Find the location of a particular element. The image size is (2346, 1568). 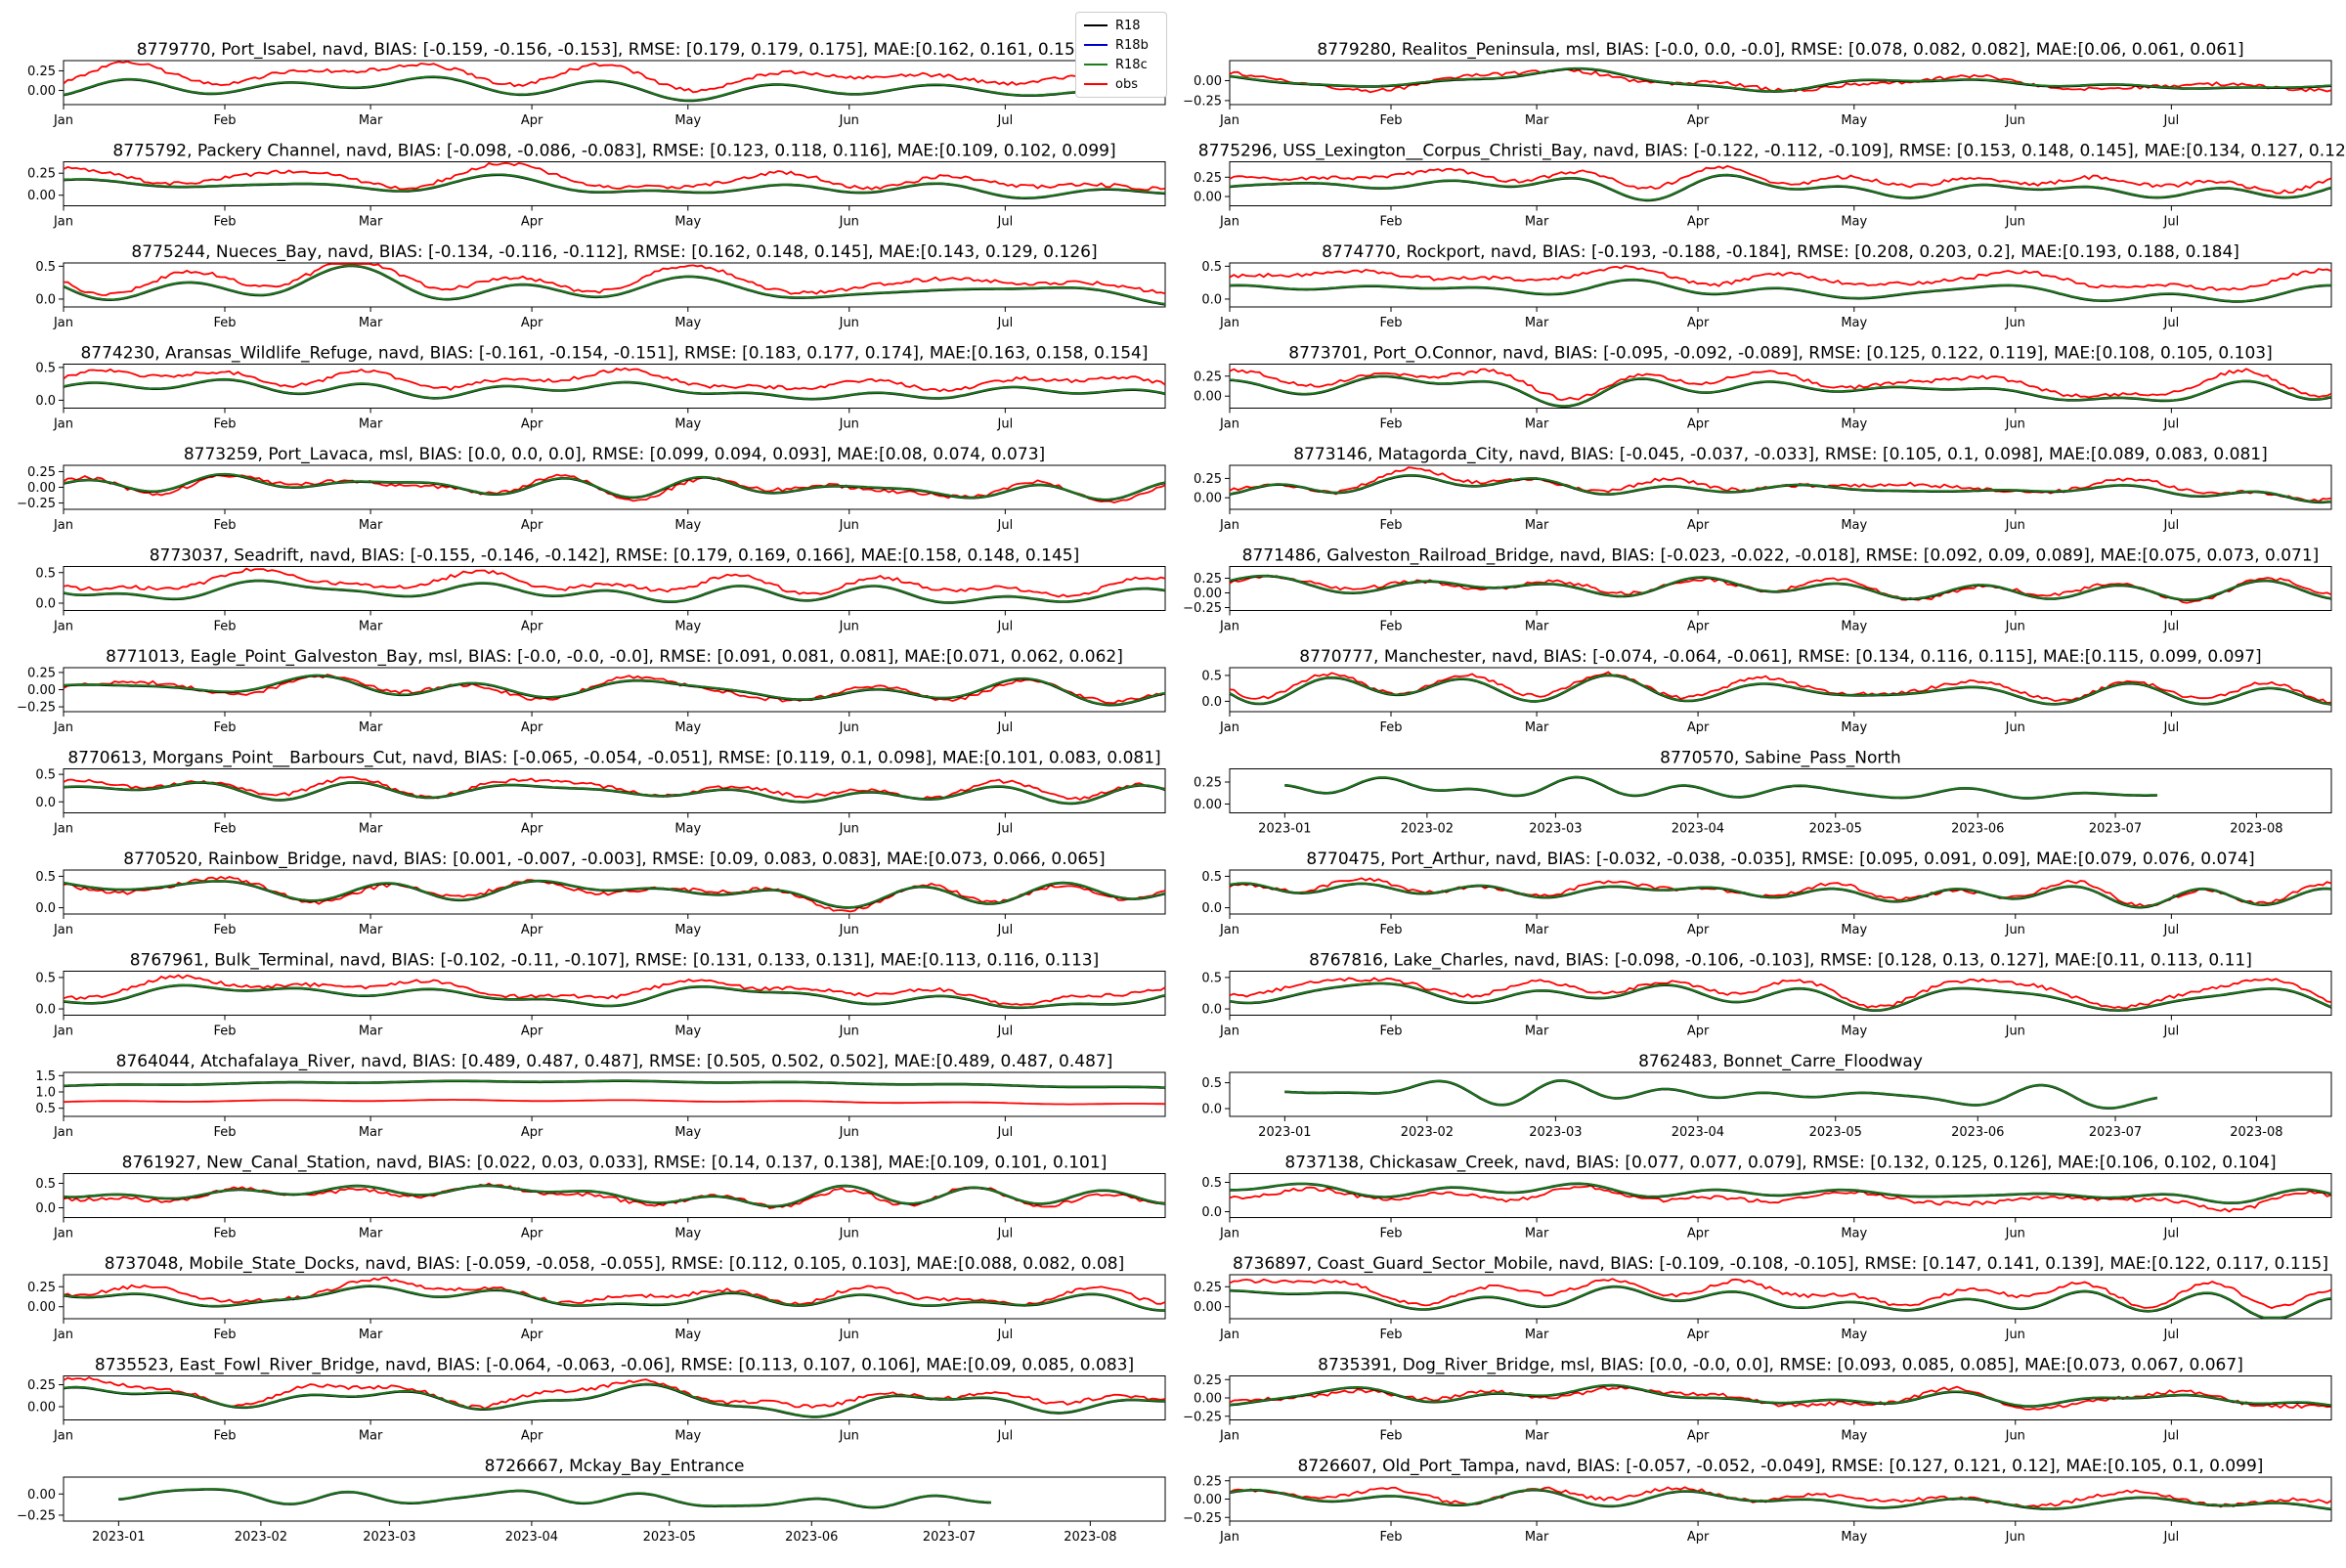

legend-swatch-obs is located at coordinates (1096, 84).